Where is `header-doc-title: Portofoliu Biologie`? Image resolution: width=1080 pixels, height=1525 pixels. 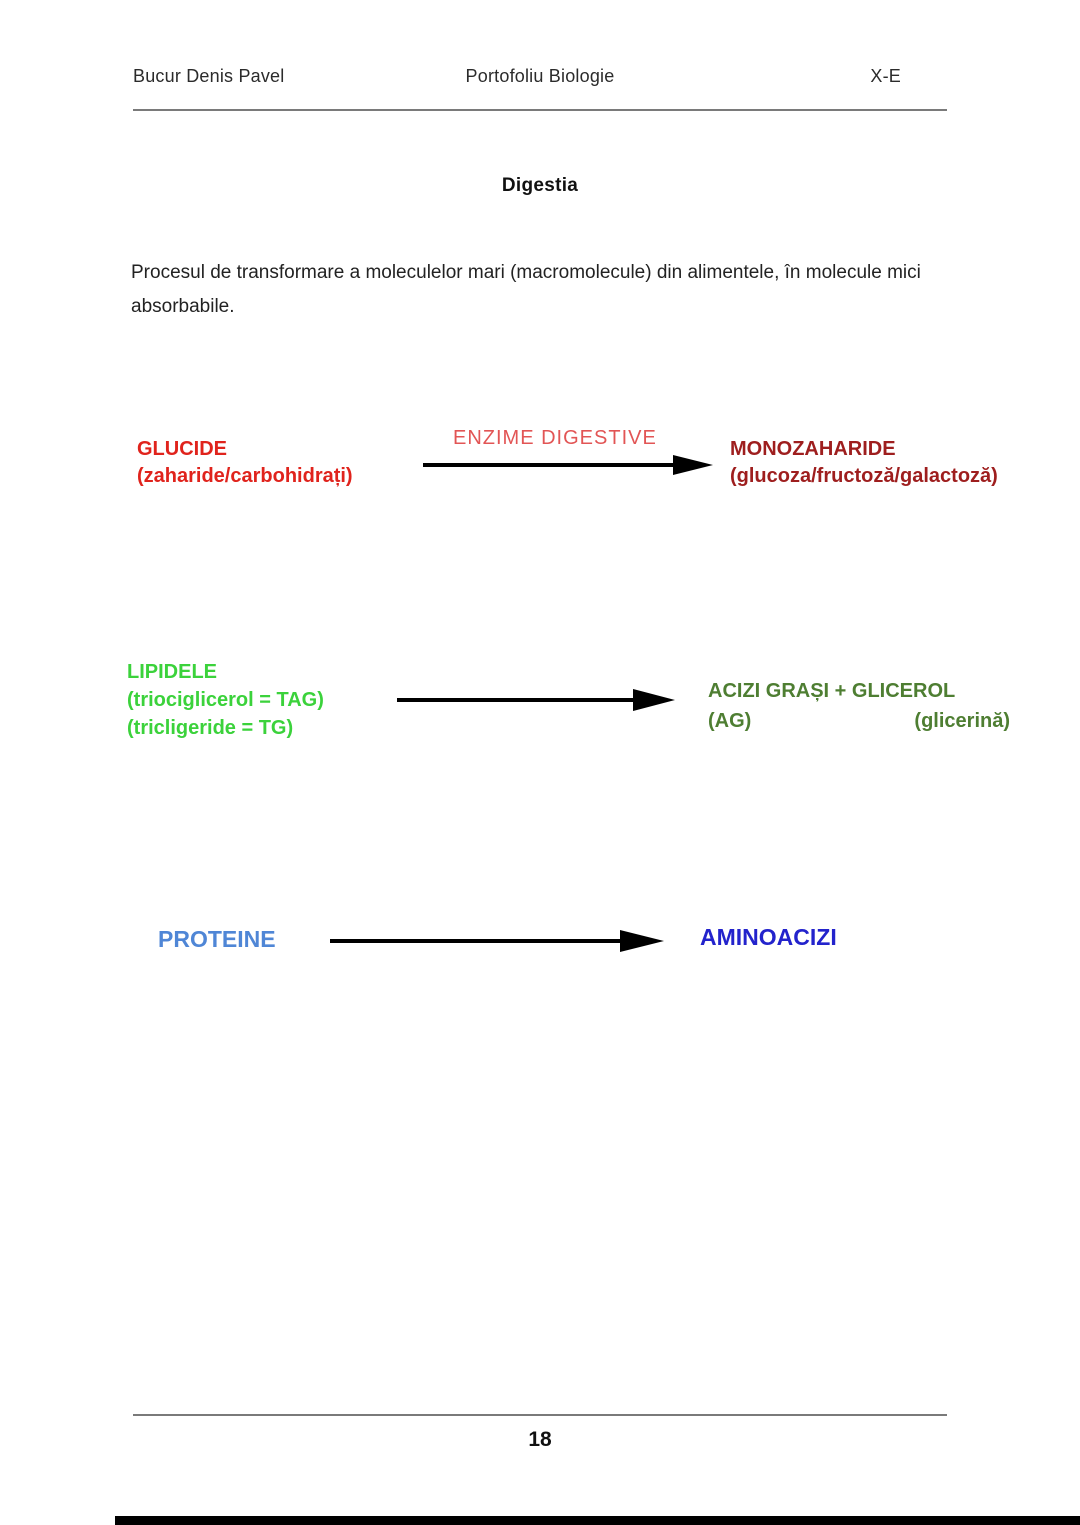
header-doc-title: Portofoliu Biologie is located at coordinates (540, 76).